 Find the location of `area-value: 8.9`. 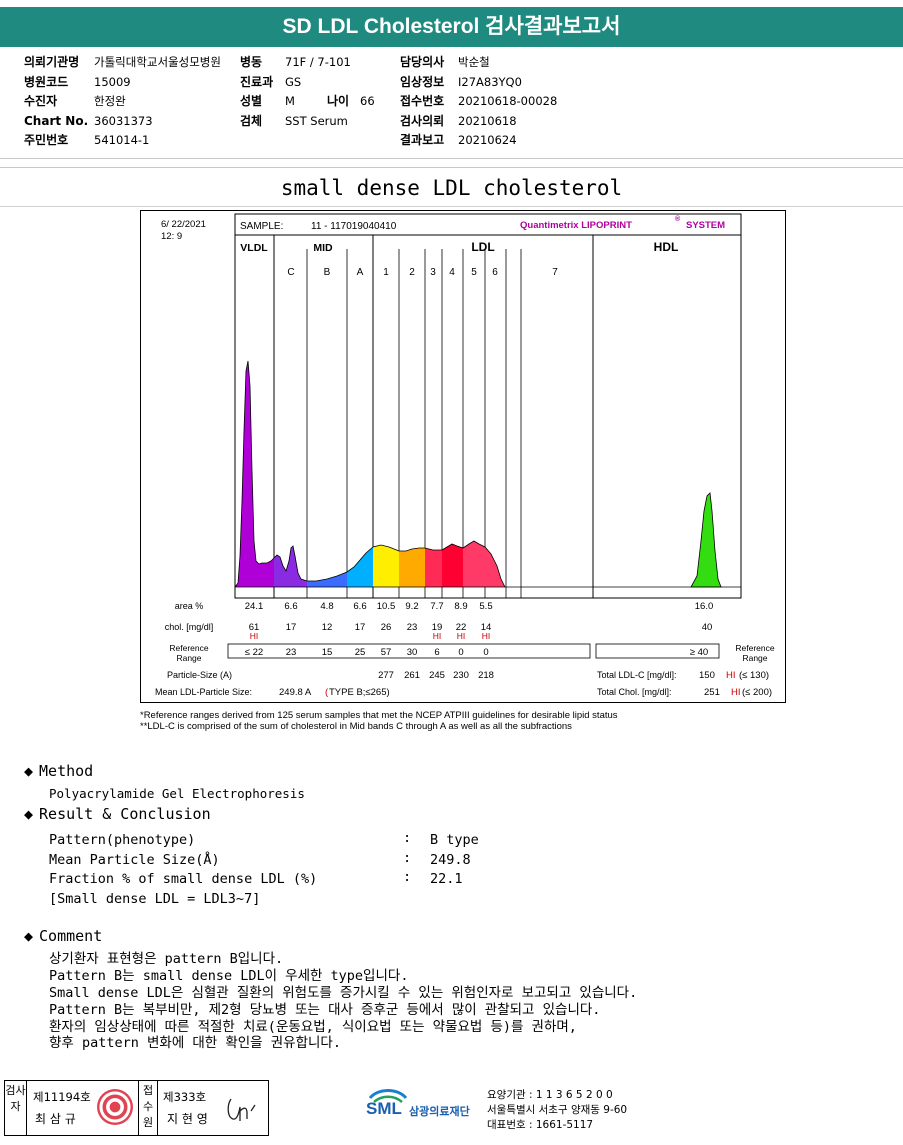

area-value: 8.9 is located at coordinates (460, 606).